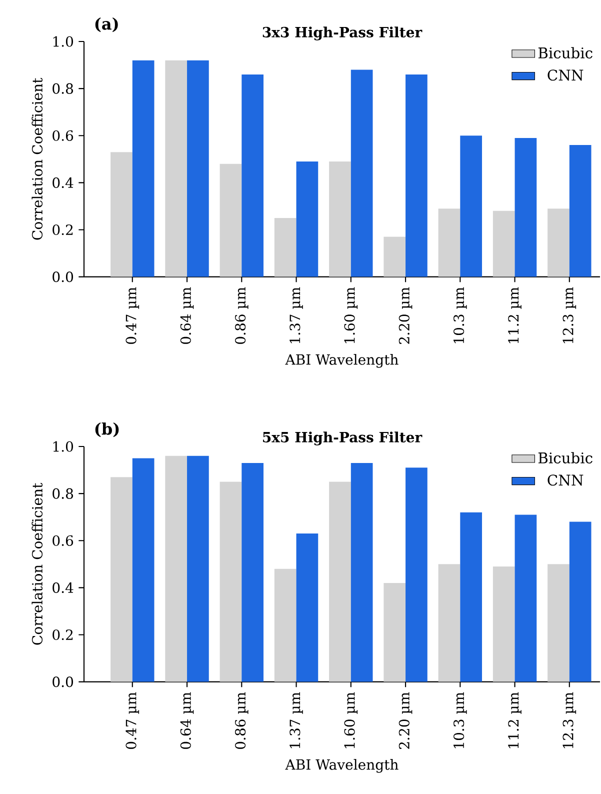 This screenshot has width=601, height=794. I want to click on chart-title: 5x5 High-Pass Filter, so click(342, 439).